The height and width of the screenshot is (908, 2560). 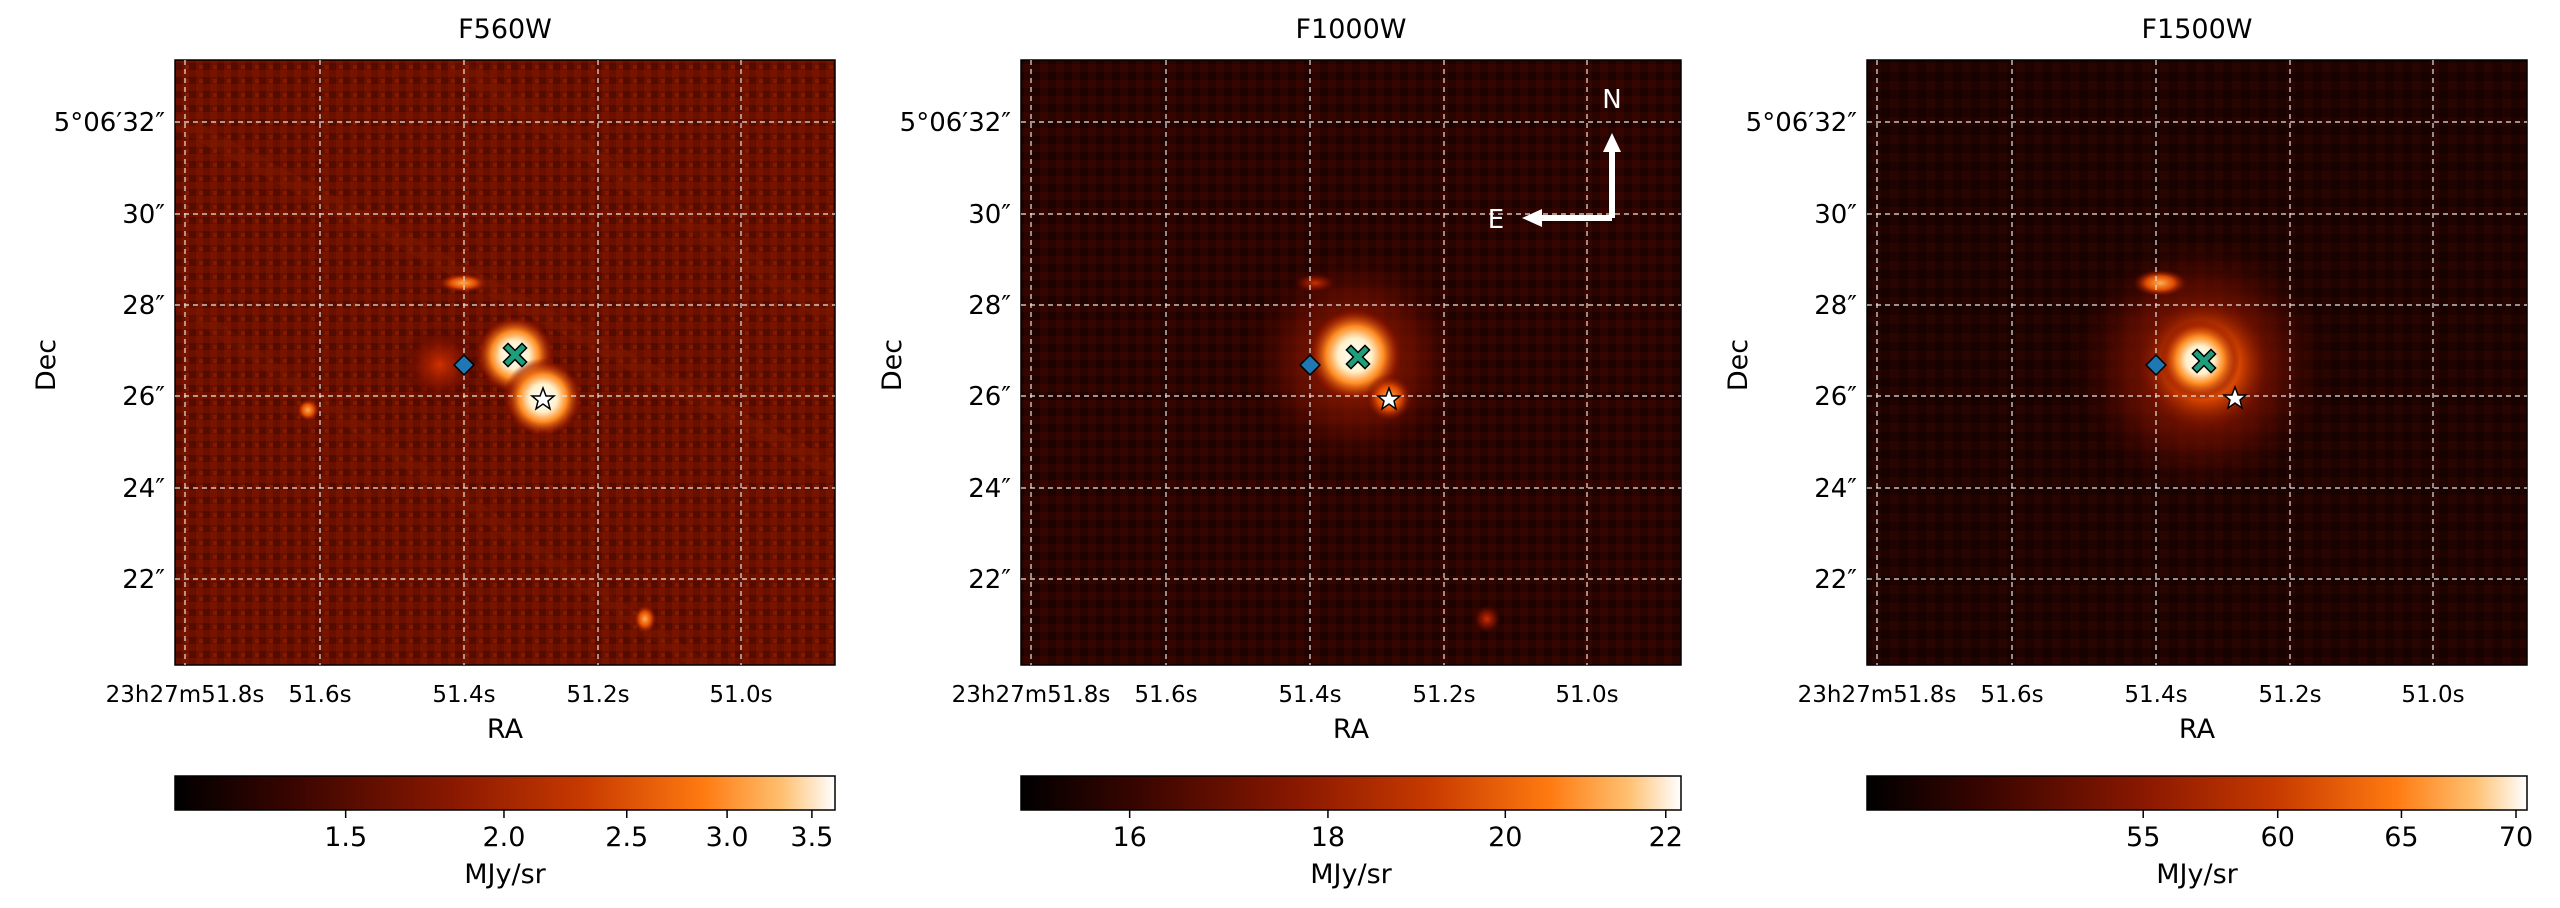 I want to click on colorbar-tick-label: 22, so click(x=1666, y=837).